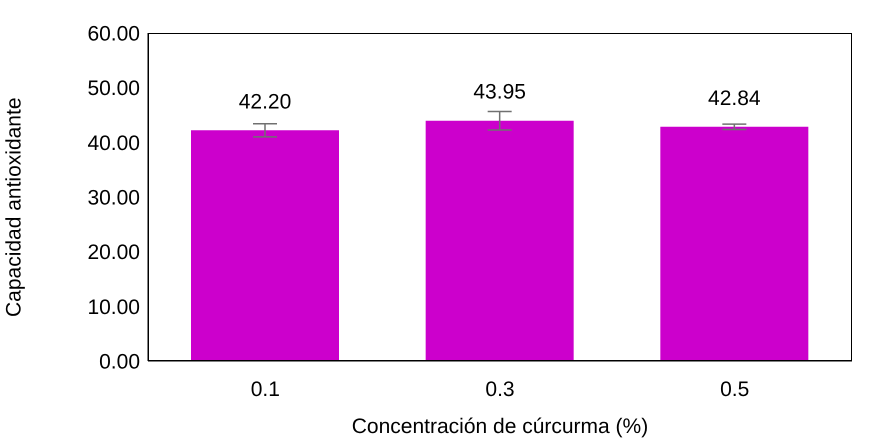 This screenshot has height=447, width=869. I want to click on y-tick-label: 60.00, so click(113, 34).